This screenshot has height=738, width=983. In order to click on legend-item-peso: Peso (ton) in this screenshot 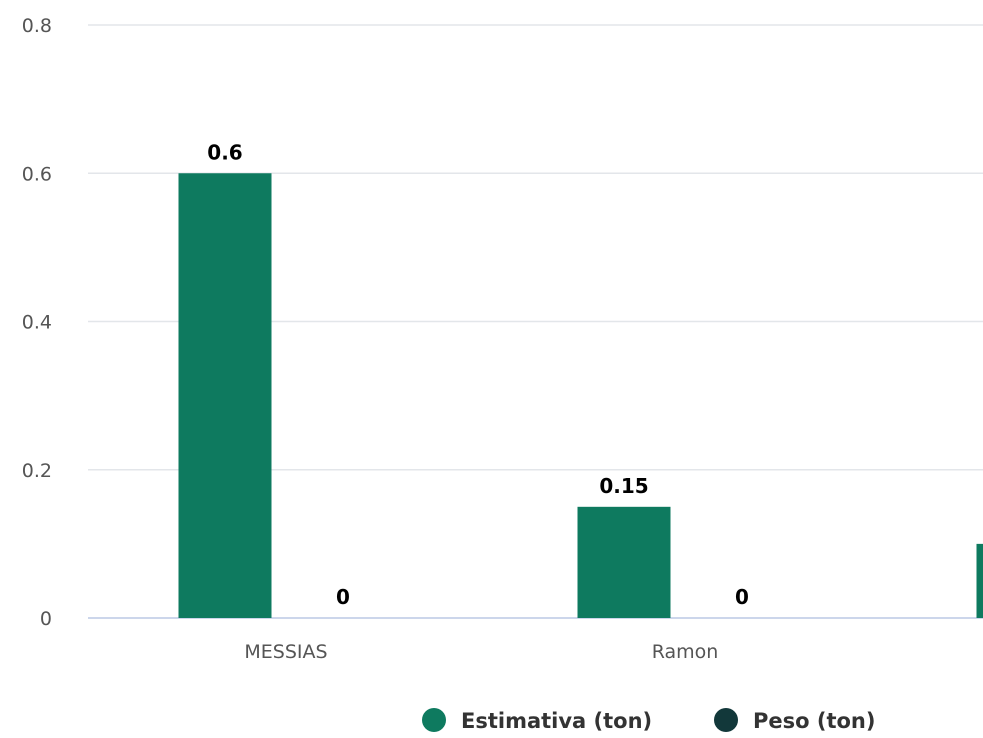, I will do `click(794, 720)`.